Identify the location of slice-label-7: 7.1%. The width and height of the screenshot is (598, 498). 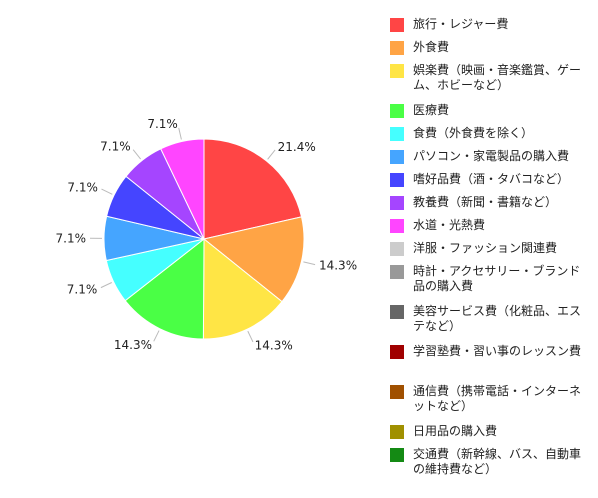
(115, 147).